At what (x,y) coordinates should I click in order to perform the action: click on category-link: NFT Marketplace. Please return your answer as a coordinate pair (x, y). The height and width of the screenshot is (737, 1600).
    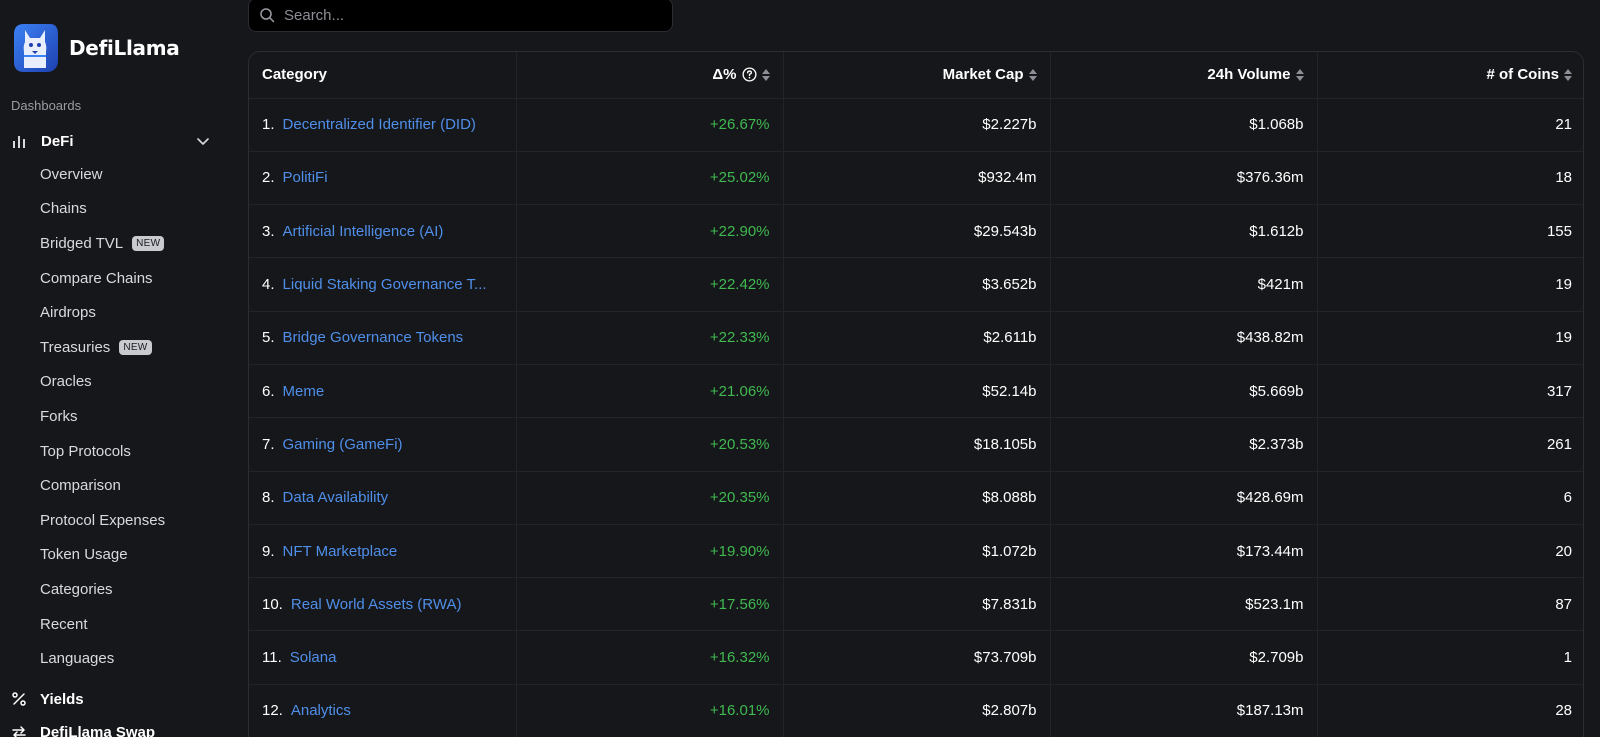
    Looking at the image, I should click on (340, 551).